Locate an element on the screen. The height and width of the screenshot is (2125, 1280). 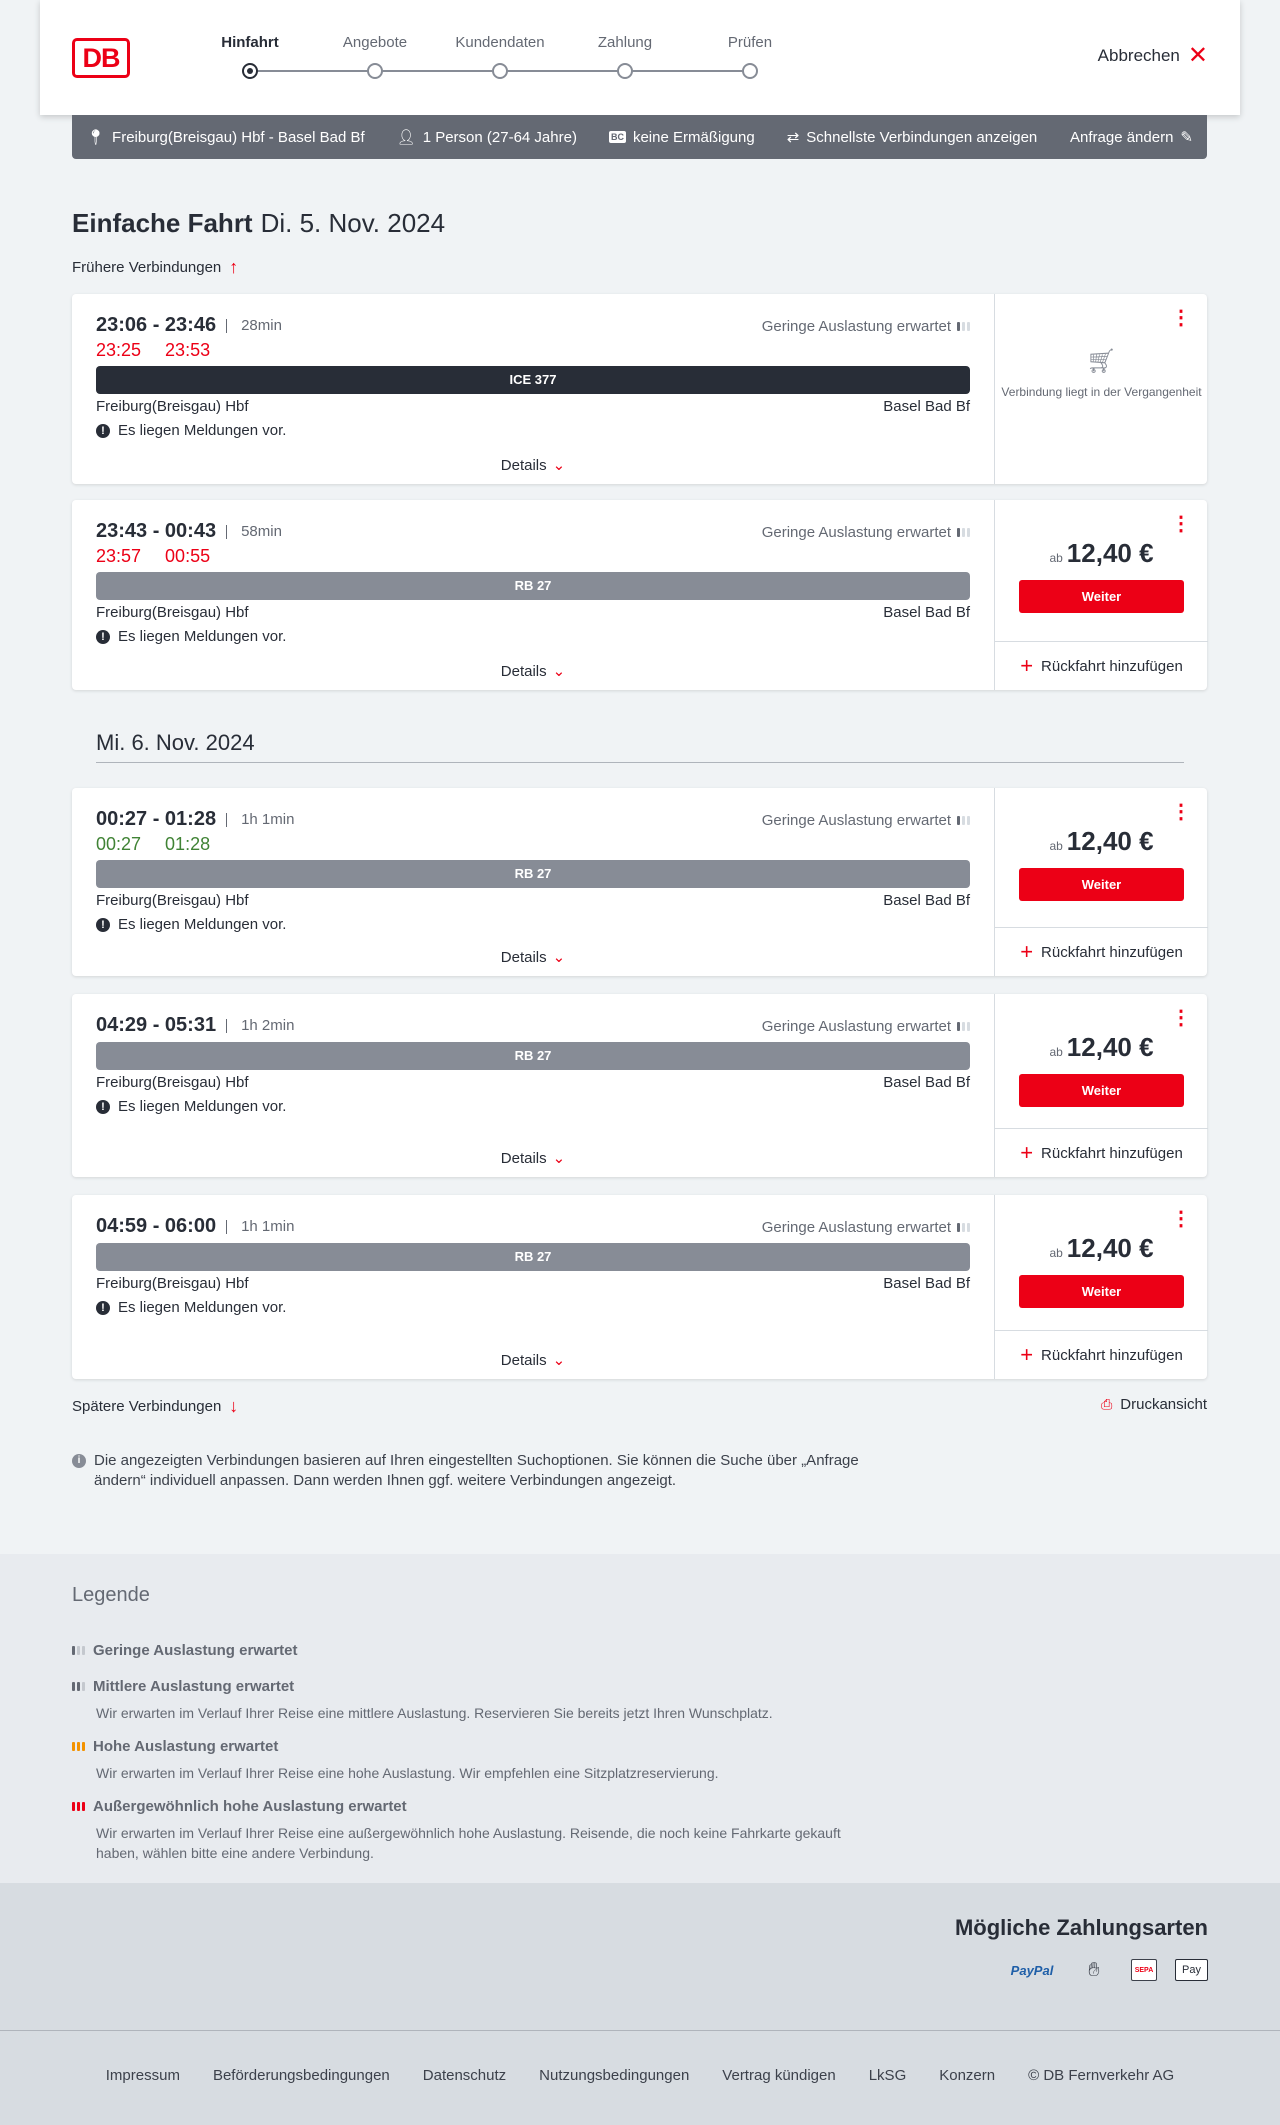
realtime-arrival: 00:55 is located at coordinates (188, 556).